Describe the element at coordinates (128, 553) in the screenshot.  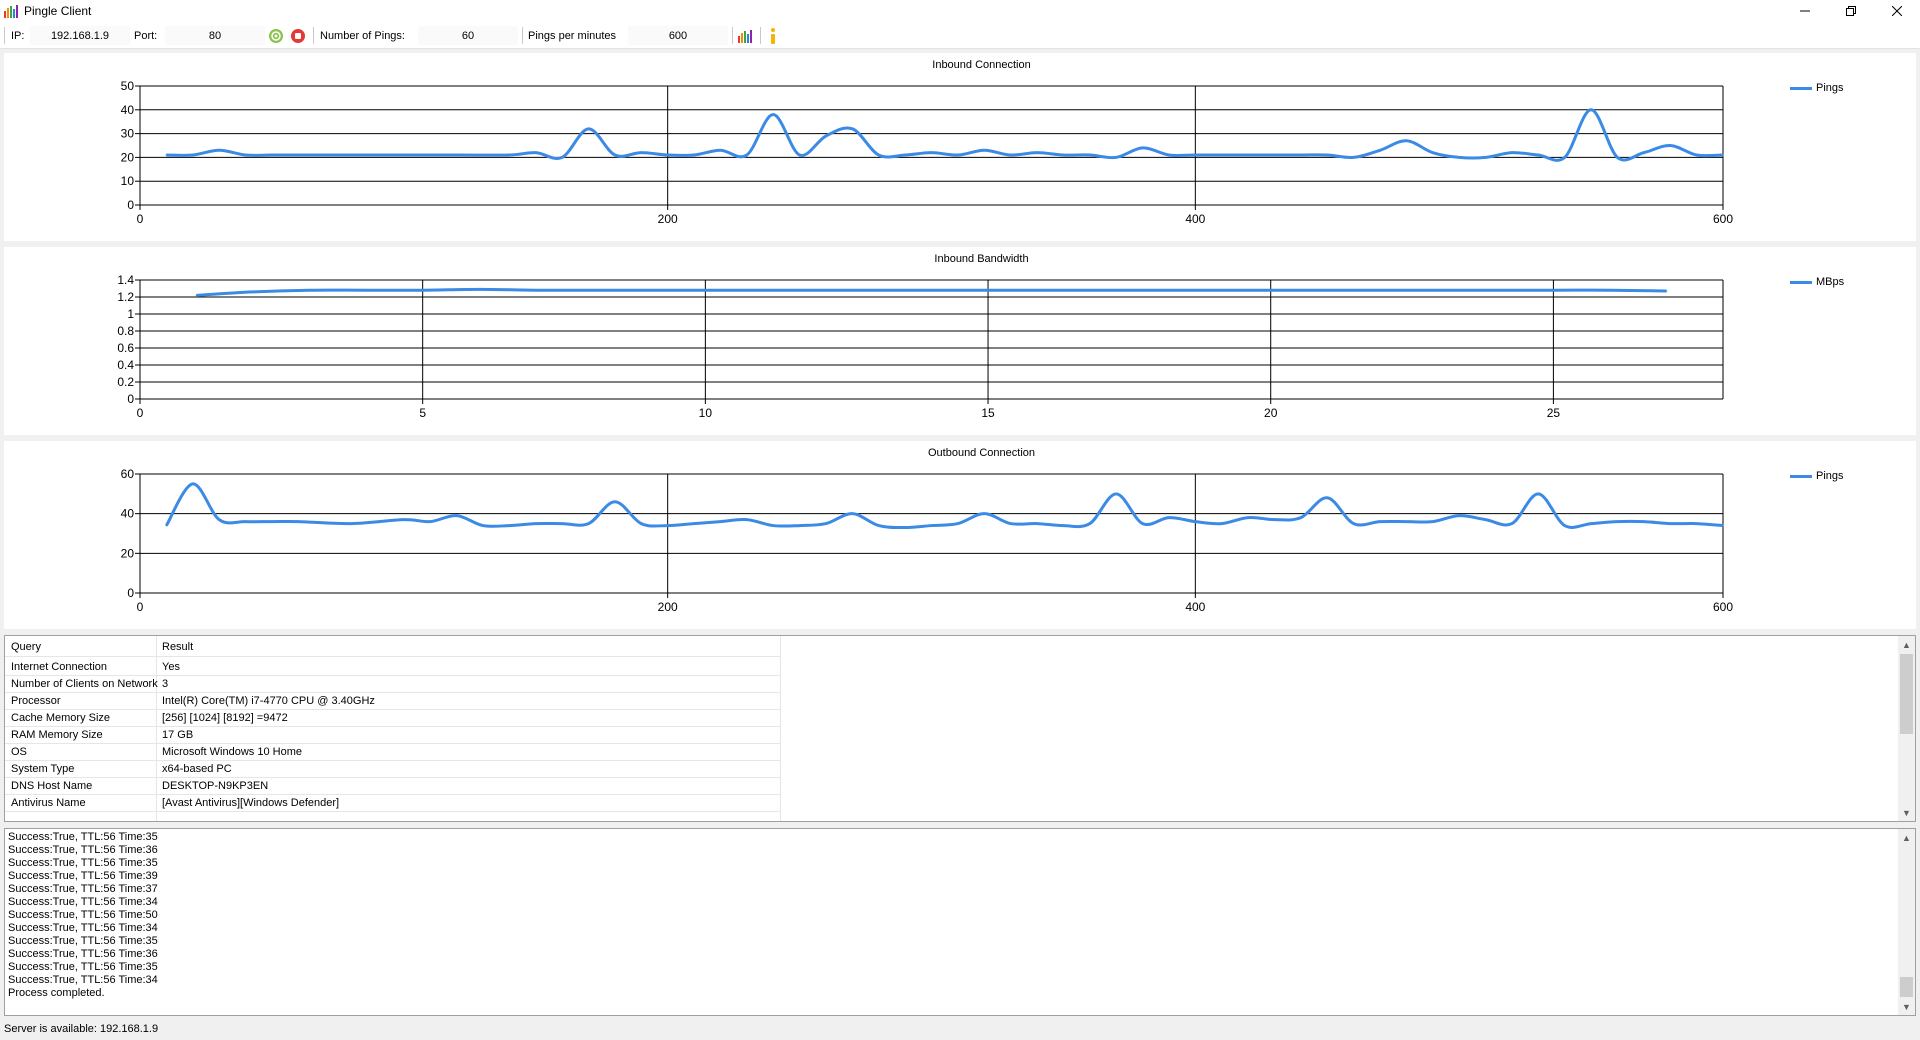
I see `y-tick-label: 20` at that location.